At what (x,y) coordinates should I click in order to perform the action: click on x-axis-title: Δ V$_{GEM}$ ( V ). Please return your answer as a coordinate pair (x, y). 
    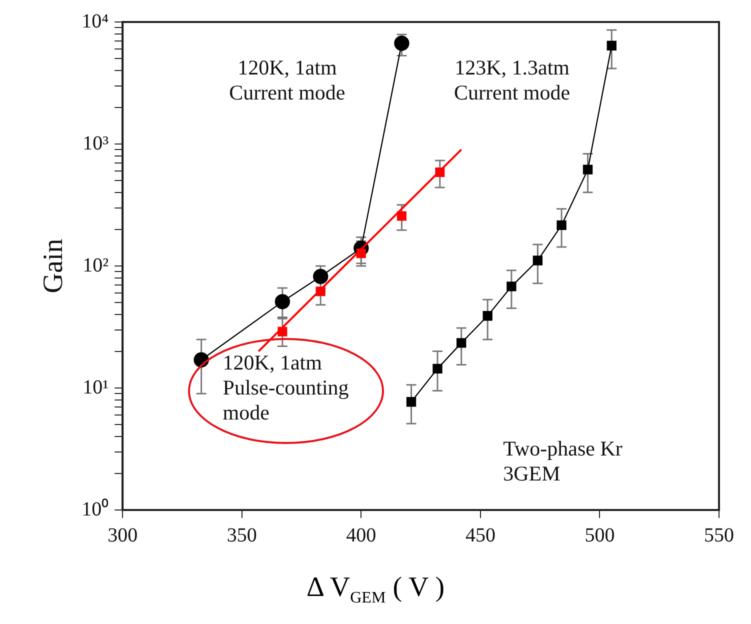
    Looking at the image, I should click on (375, 590).